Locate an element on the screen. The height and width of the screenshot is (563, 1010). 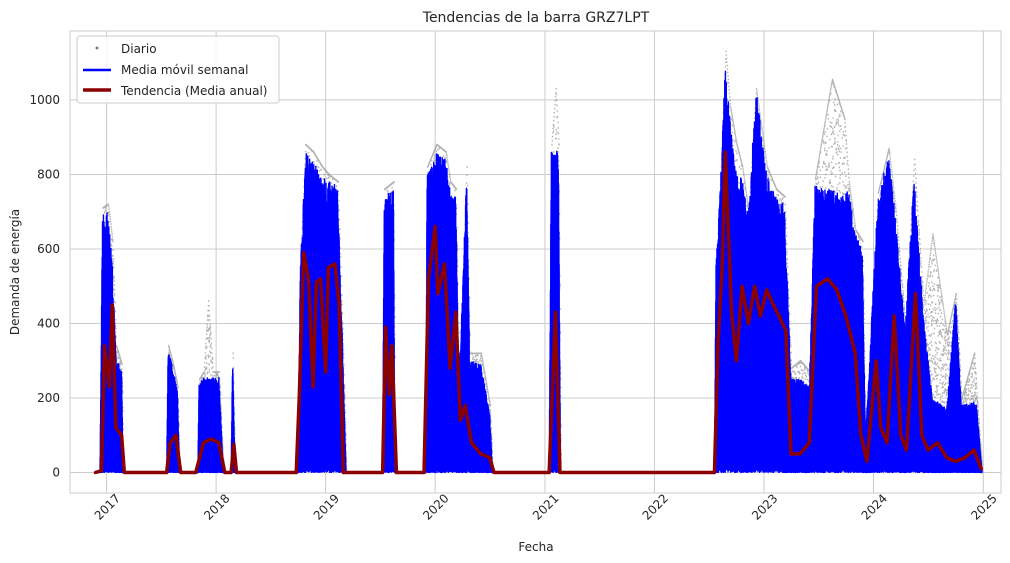
x-tick-label: 2022 is located at coordinates (655, 506).